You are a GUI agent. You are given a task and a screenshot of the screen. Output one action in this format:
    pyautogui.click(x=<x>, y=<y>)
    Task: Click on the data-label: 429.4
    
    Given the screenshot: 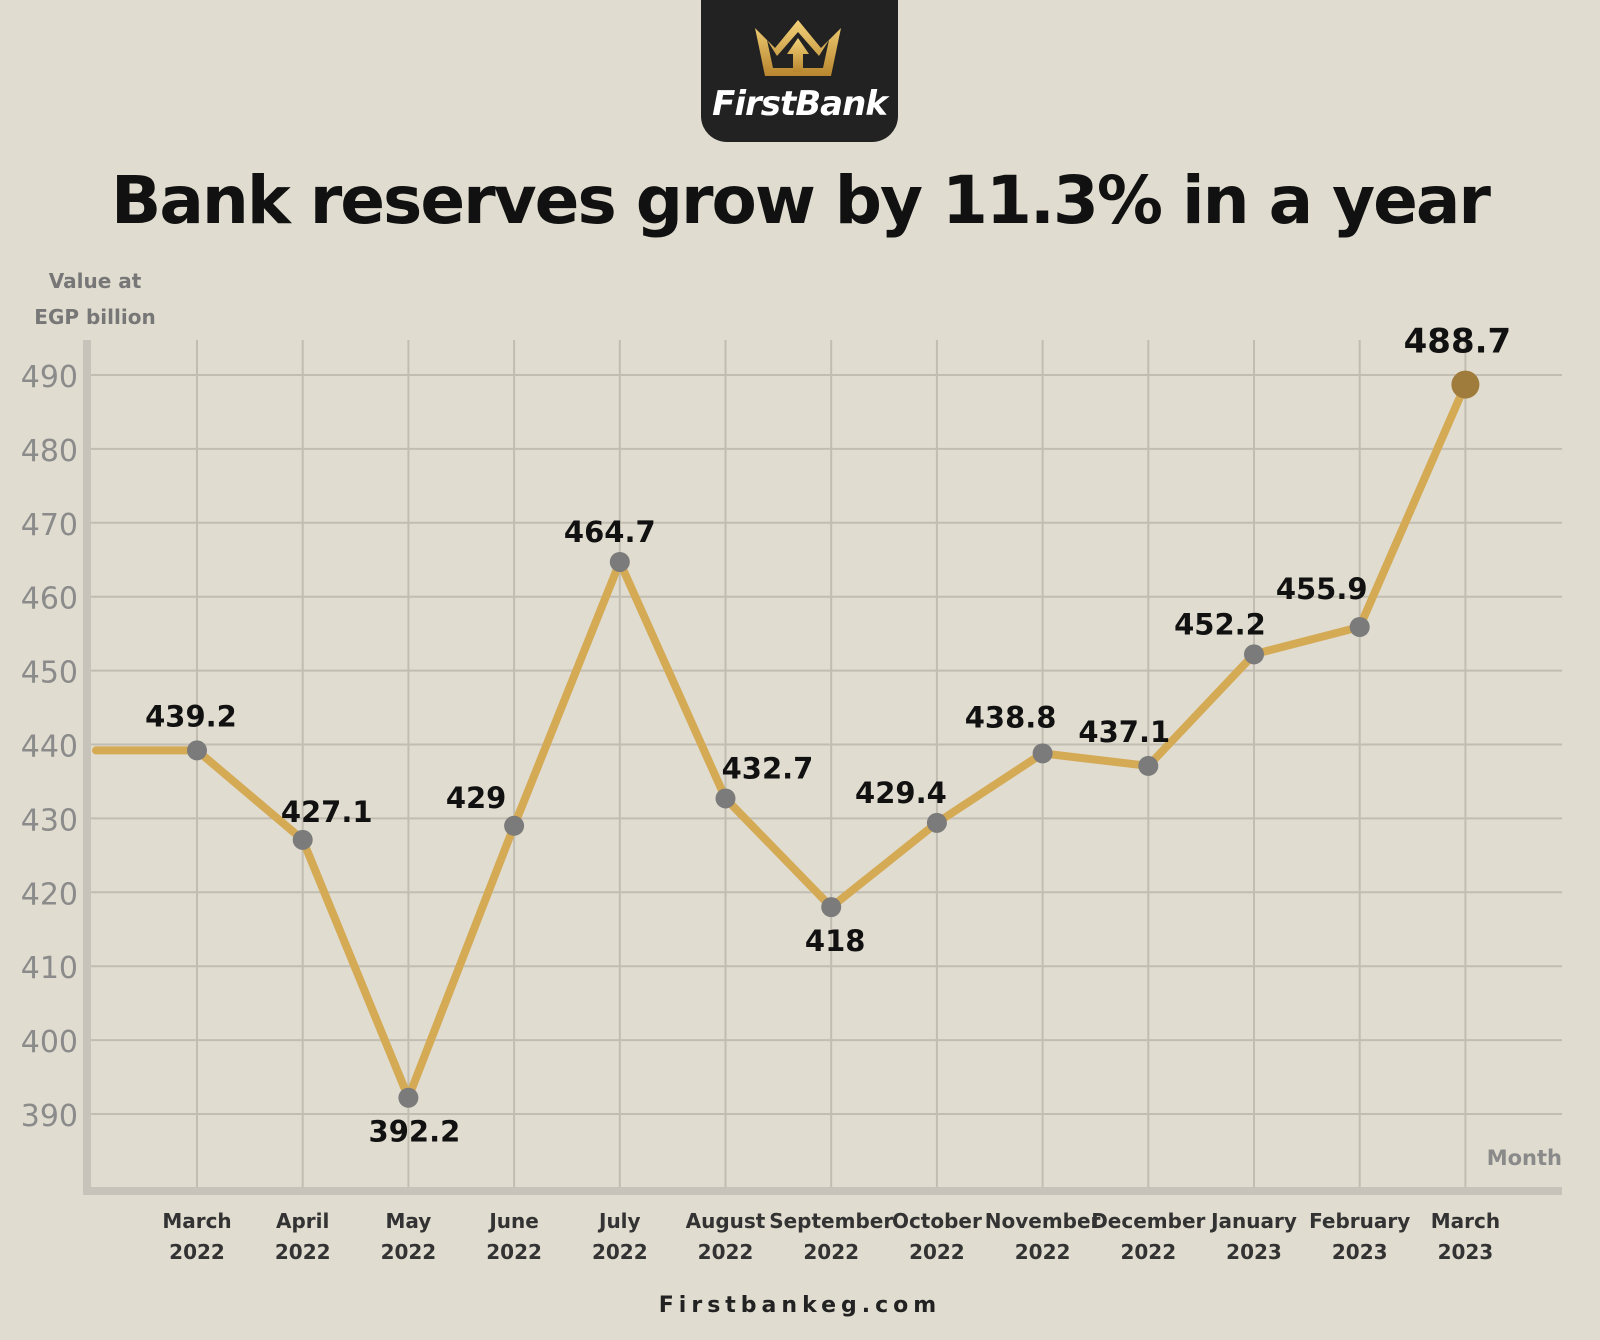 What is the action you would take?
    pyautogui.click(x=901, y=793)
    